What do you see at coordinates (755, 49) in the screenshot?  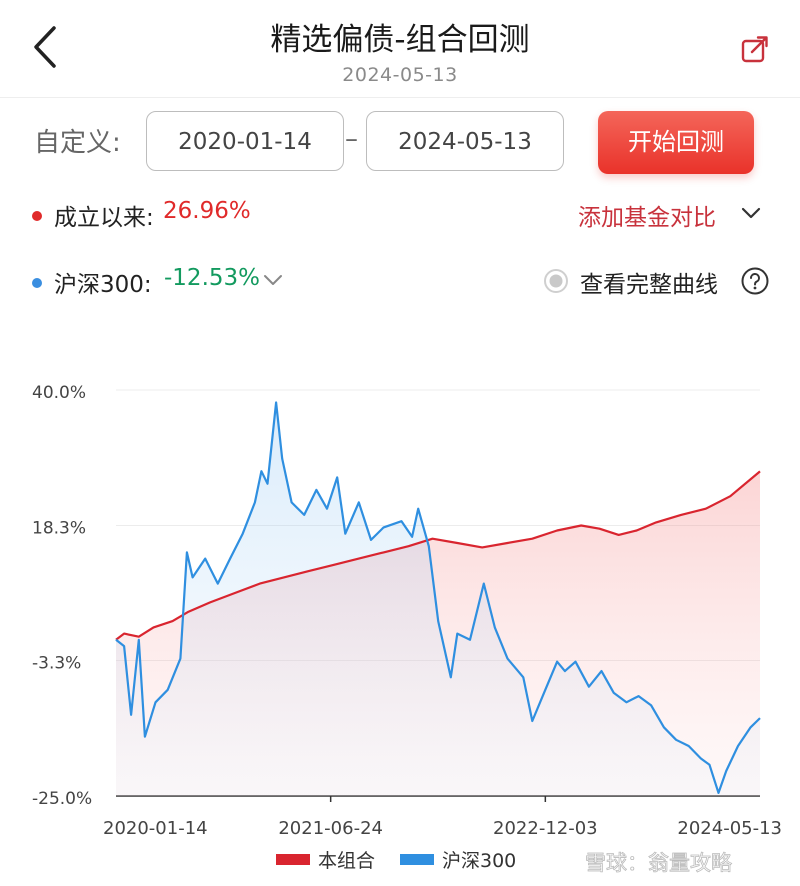 I see `share-icon` at bounding box center [755, 49].